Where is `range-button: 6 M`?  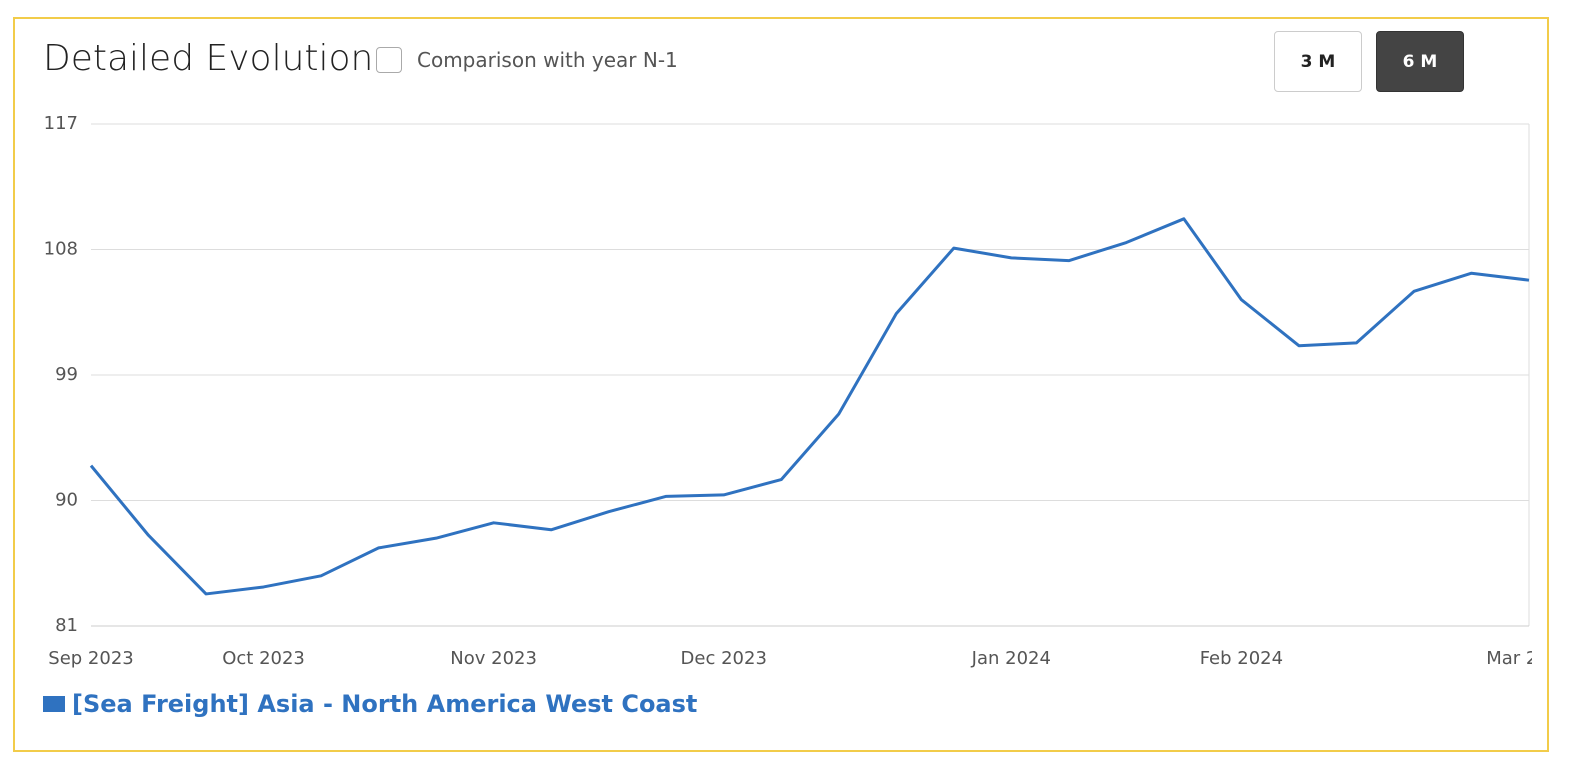
range-button: 6 M is located at coordinates (1420, 61).